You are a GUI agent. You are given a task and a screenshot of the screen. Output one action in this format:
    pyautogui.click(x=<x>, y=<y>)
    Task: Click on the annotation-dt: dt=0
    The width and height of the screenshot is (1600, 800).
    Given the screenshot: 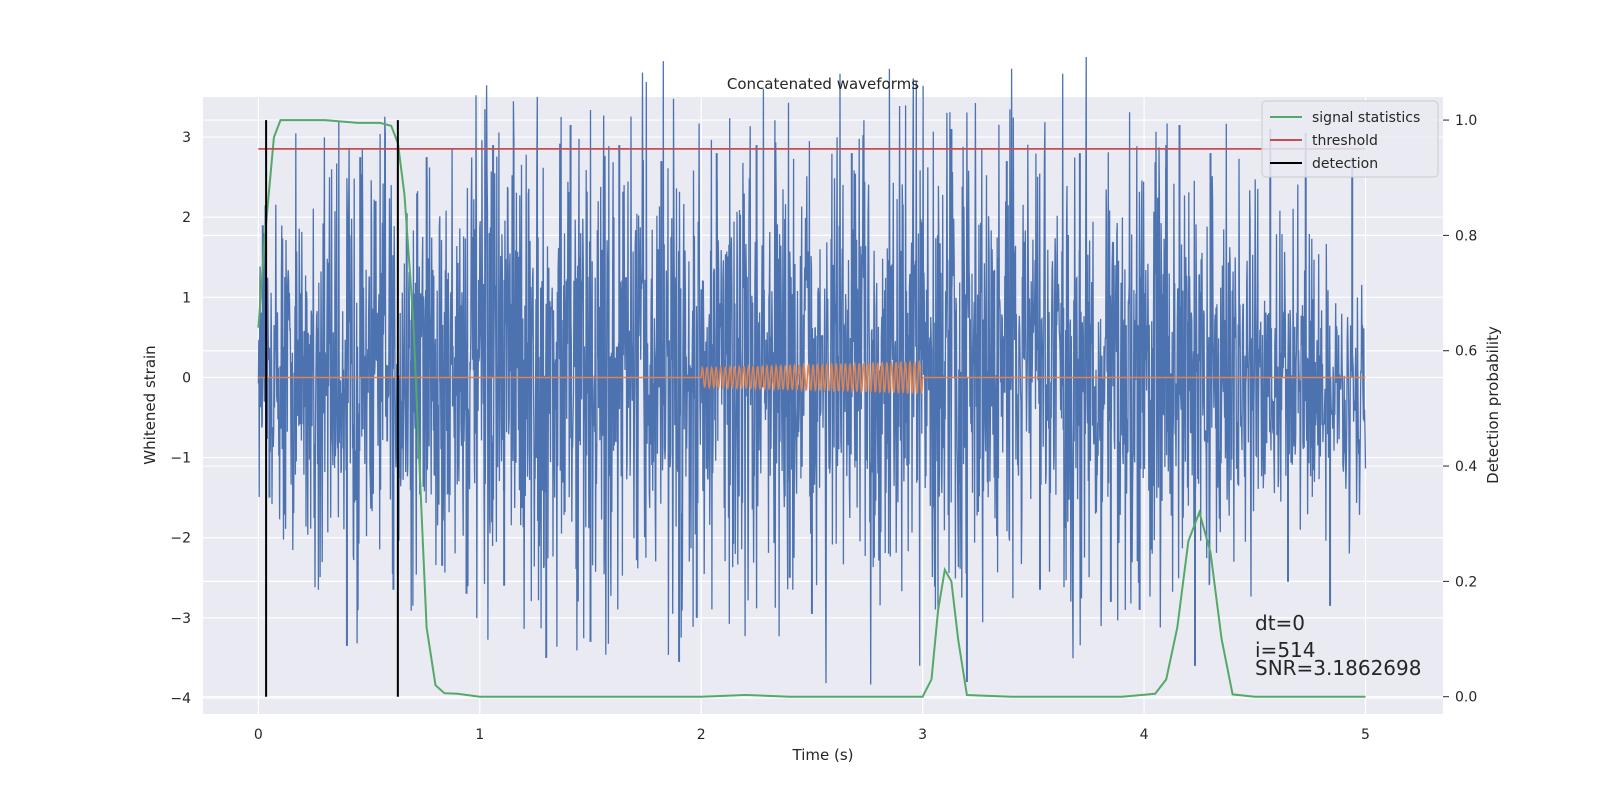 What is the action you would take?
    pyautogui.click(x=1280, y=623)
    